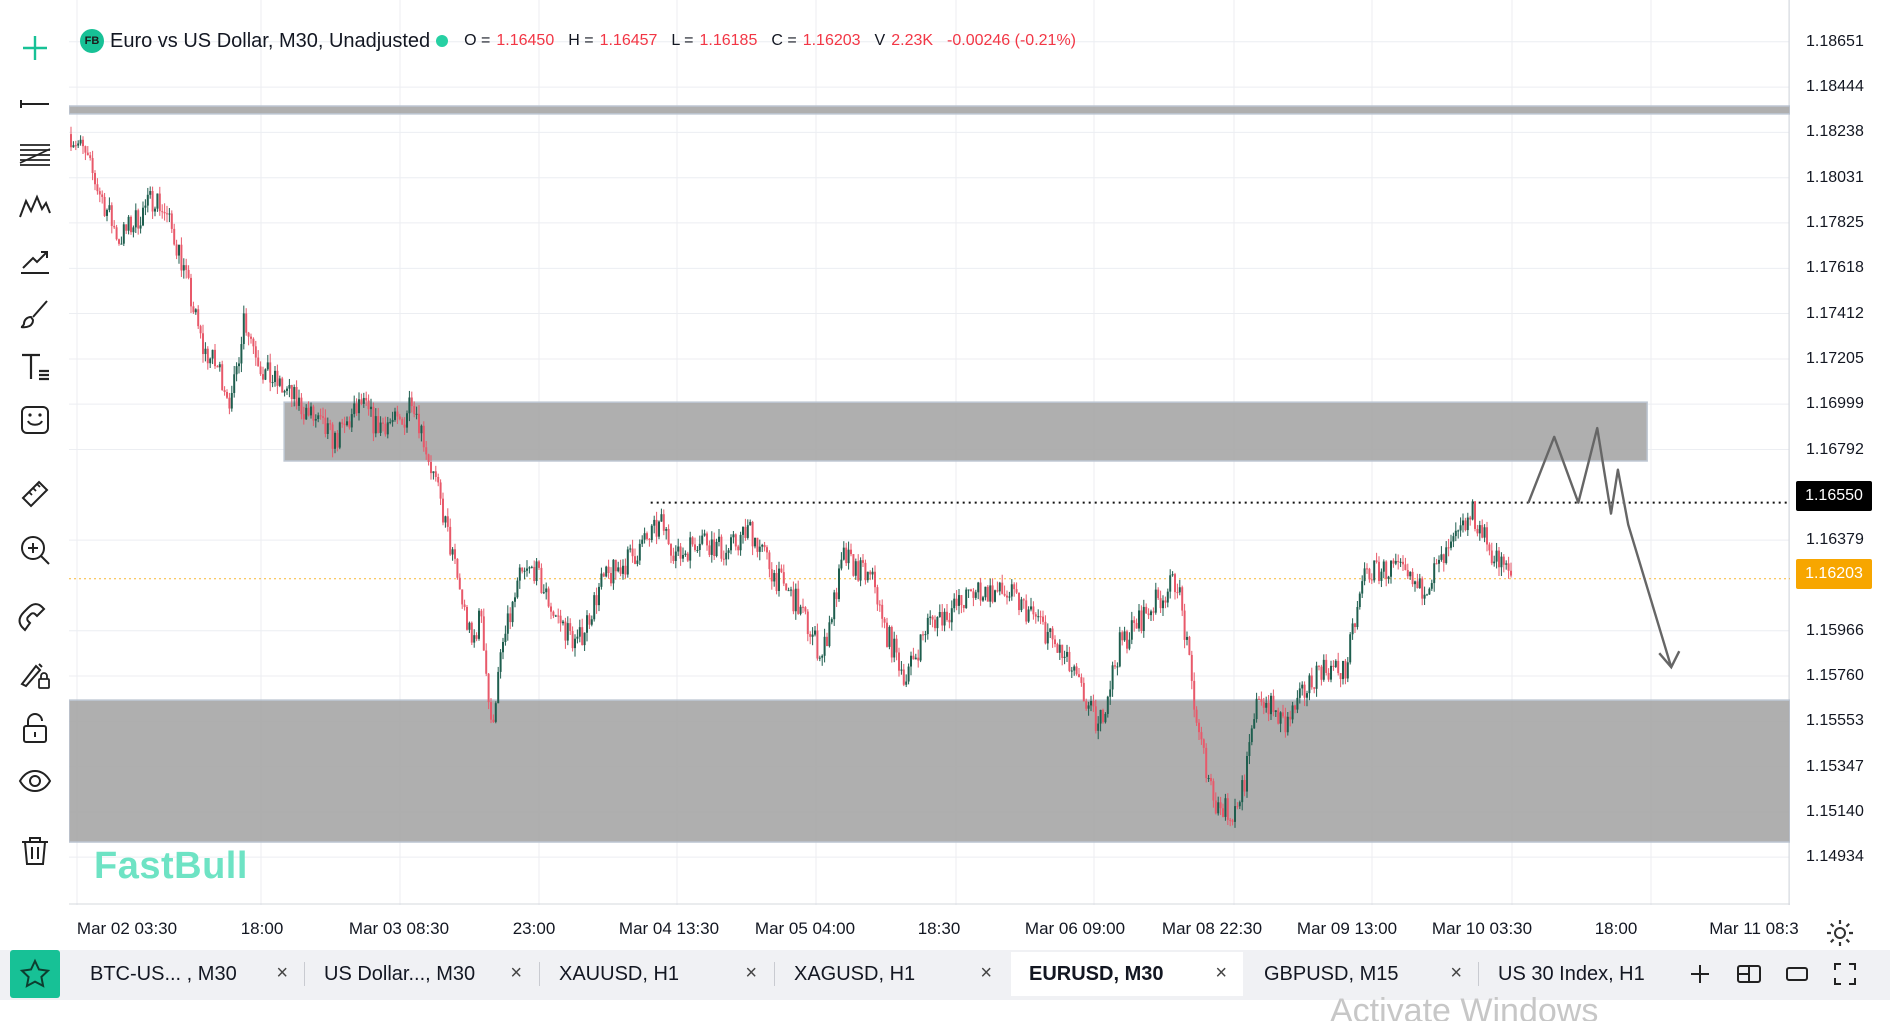  I want to click on ruler-icon, so click(35, 494).